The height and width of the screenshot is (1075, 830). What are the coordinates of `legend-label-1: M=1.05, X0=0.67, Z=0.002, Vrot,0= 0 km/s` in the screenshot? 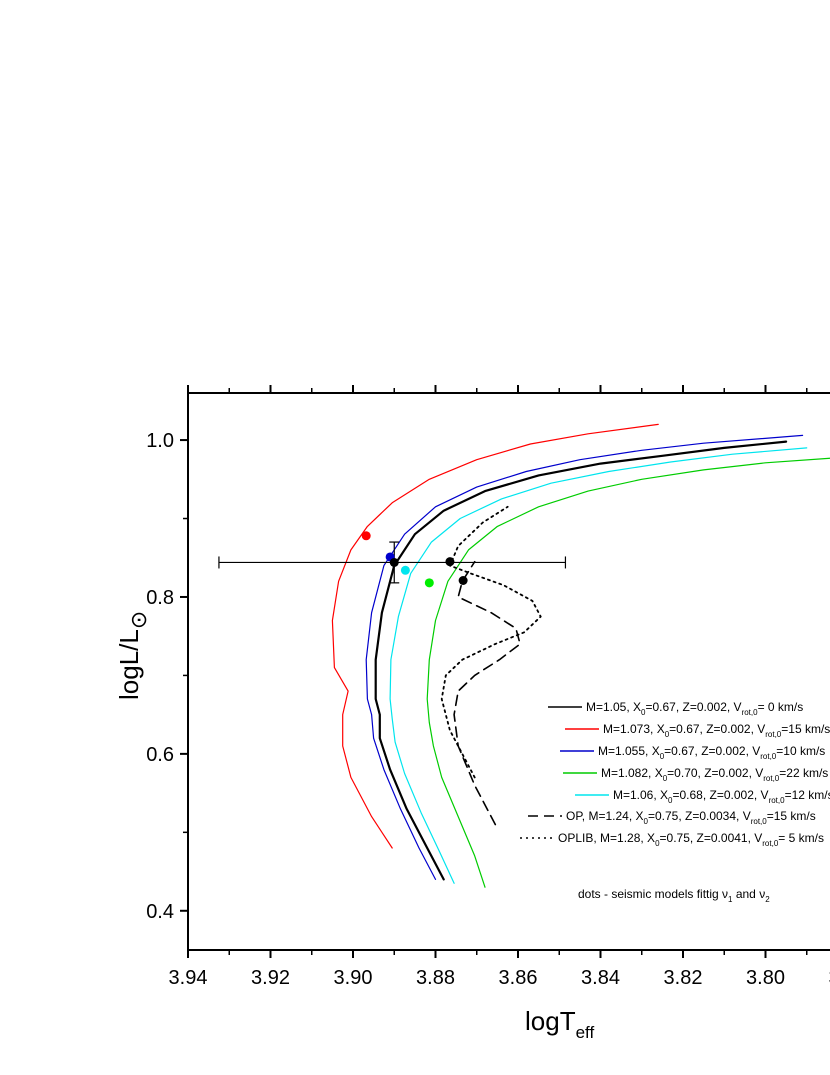 It's located at (694, 708).